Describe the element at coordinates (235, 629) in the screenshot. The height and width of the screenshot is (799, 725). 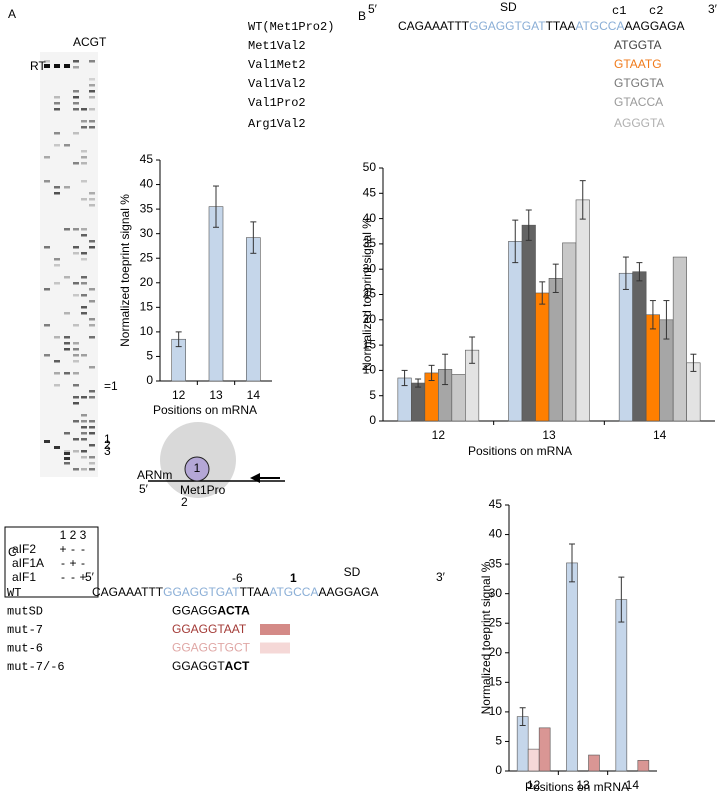
I see `sequence-segment: AAT` at that location.